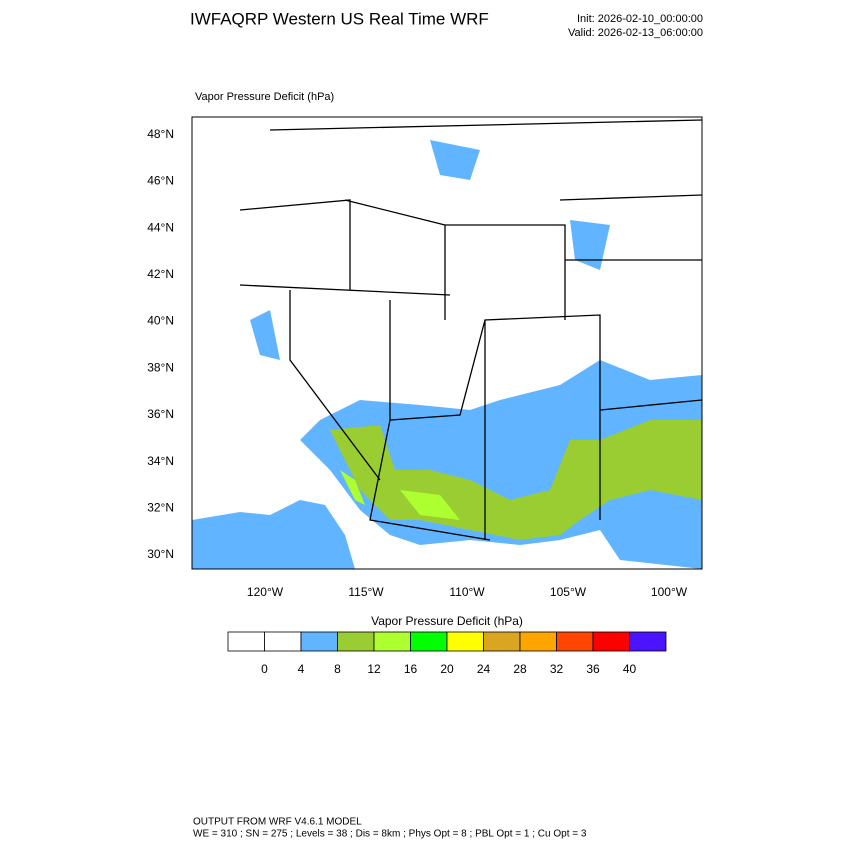 This screenshot has width=850, height=855. I want to click on lat-label: 44°N, so click(160, 227).